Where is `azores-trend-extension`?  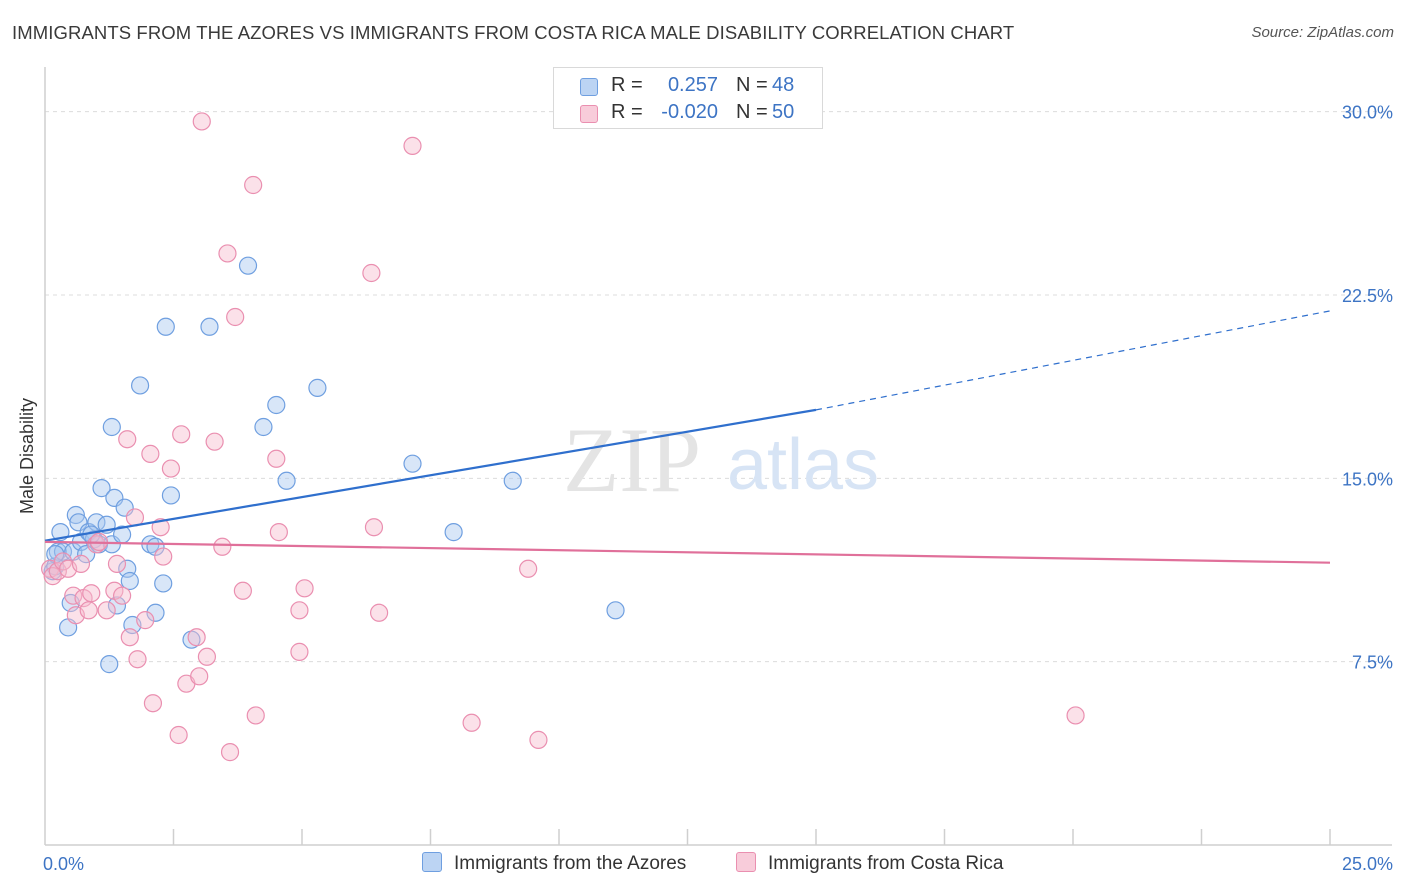 azores-trend-extension is located at coordinates (1073, 360).